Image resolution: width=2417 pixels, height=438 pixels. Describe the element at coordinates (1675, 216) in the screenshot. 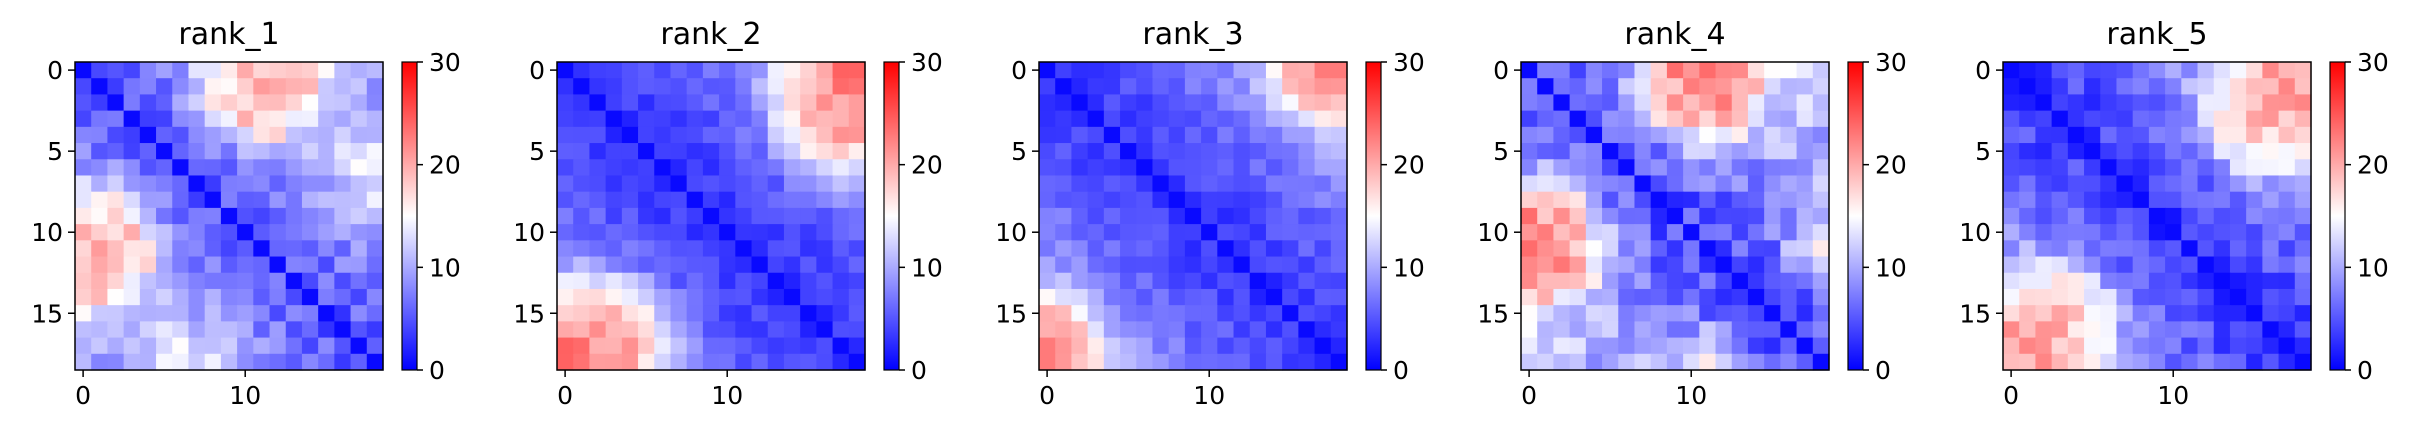

I see `axes-frame` at that location.